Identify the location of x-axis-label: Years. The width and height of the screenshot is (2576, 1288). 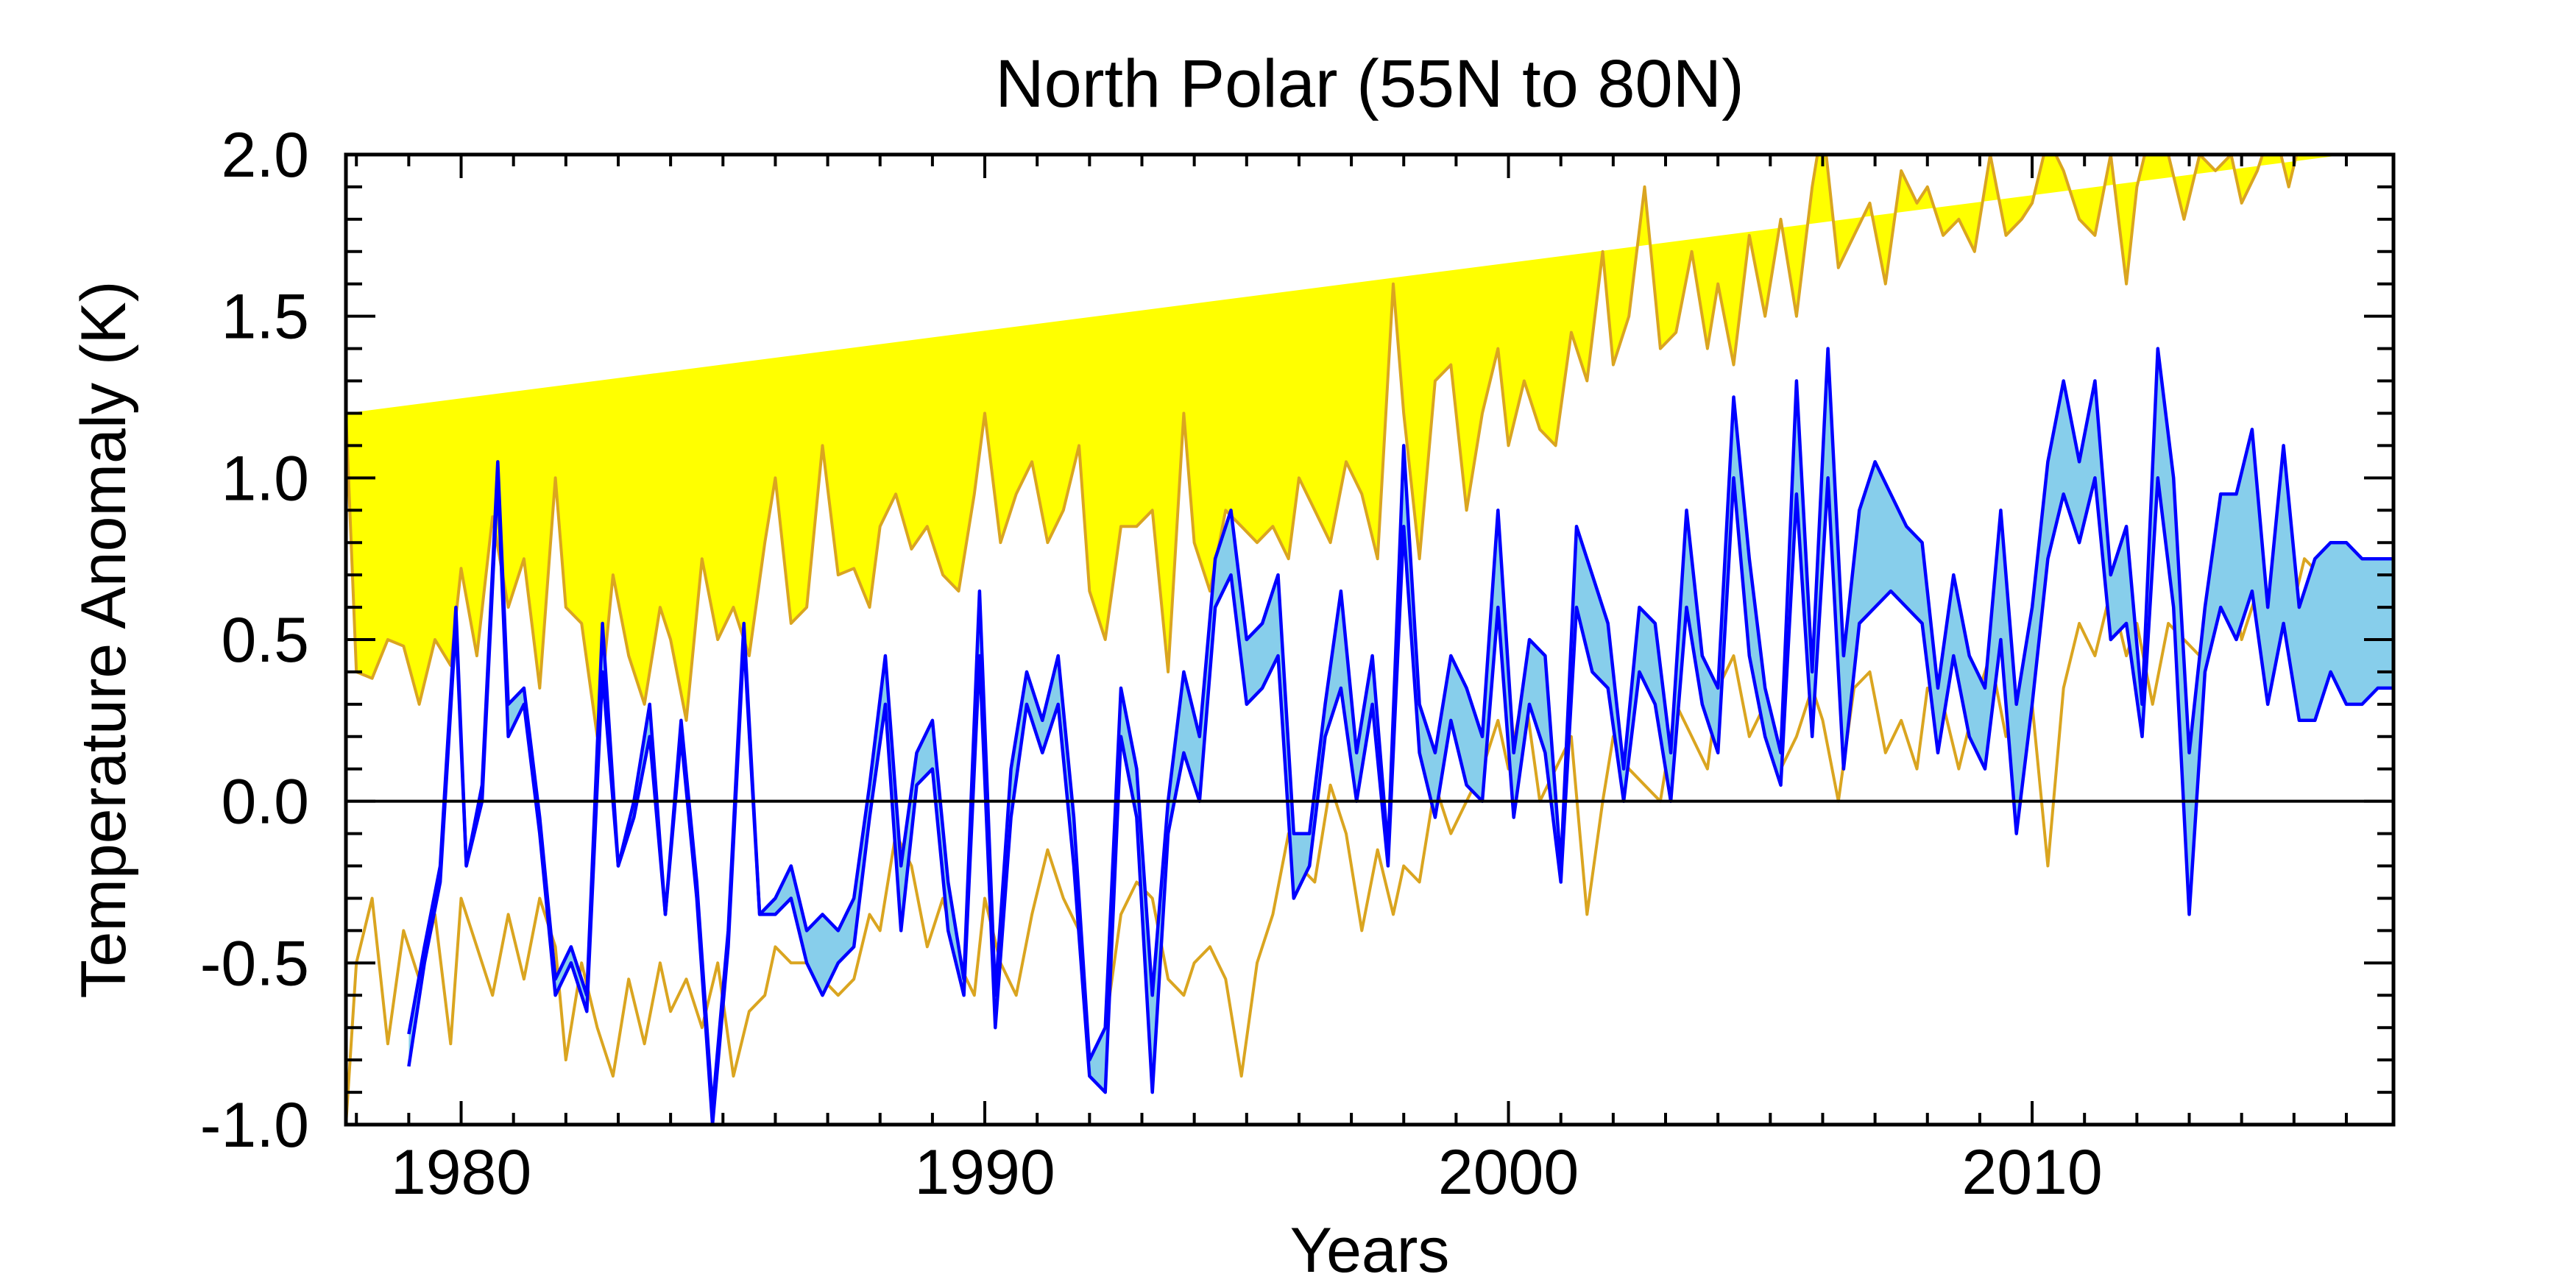
(1370, 1250).